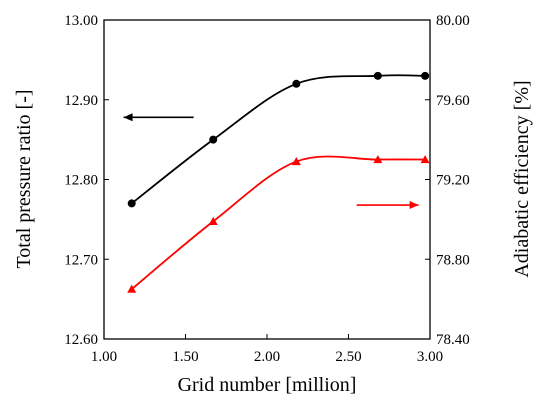 The image size is (550, 412). I want to click on left-tick-label: 12.70, so click(81, 260).